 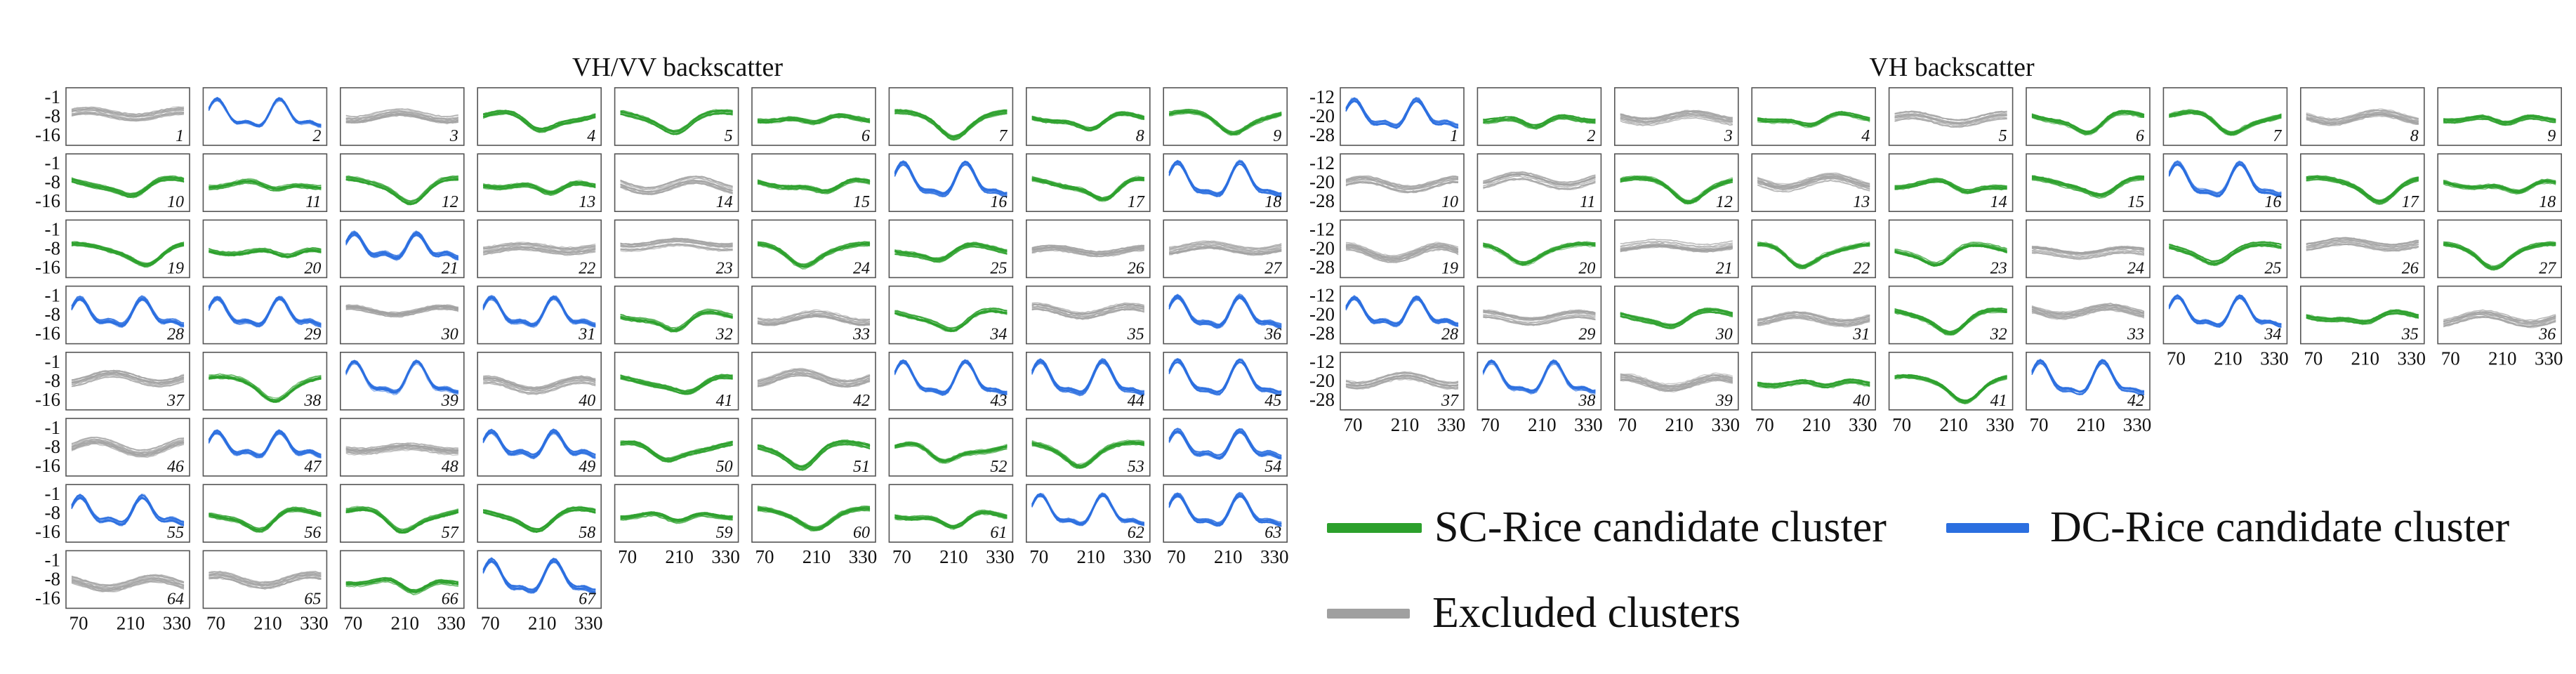 I want to click on vh-cluster-17: 17, so click(x=2362, y=182).